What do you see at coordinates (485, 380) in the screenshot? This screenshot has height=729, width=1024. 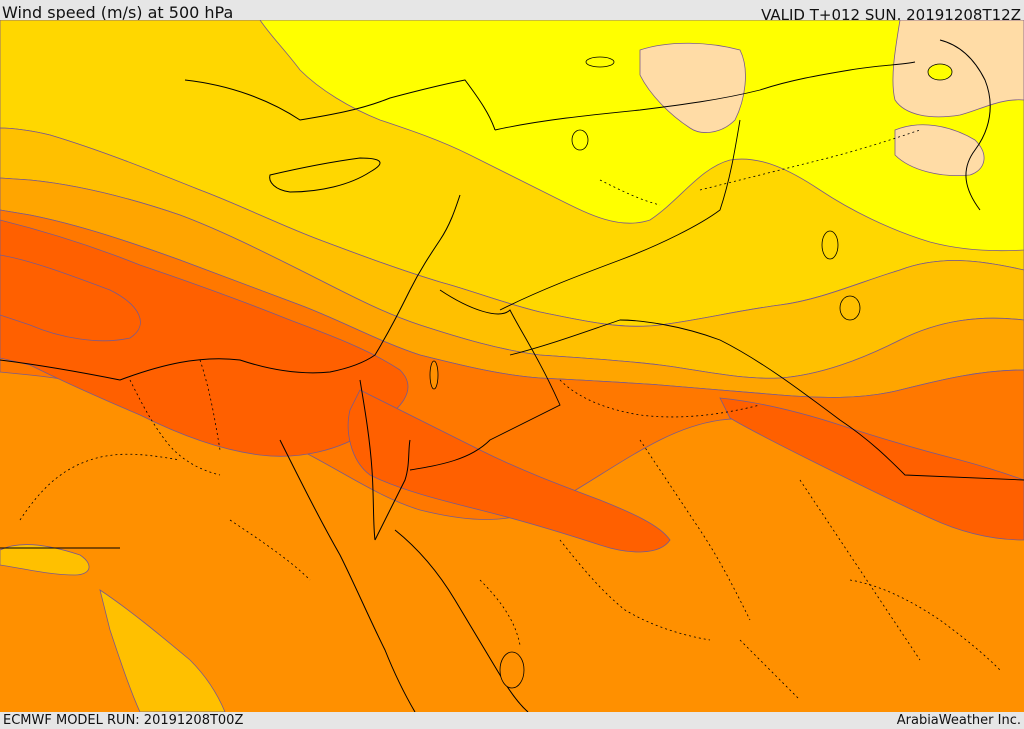 I see `border-jordan` at bounding box center [485, 380].